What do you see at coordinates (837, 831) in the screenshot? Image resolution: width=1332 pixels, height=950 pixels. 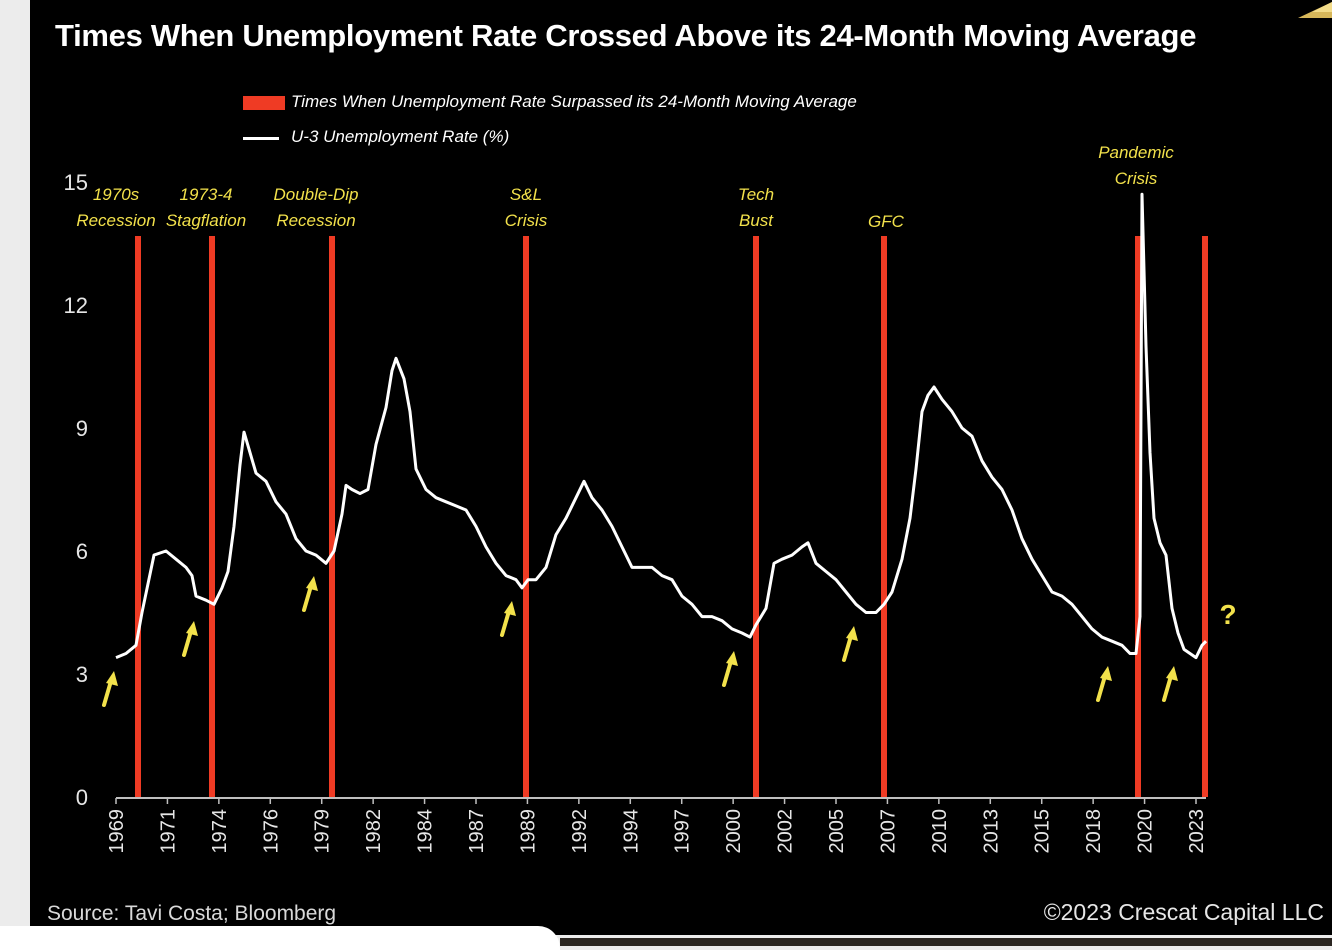 I see `x-tick-label-2005: 2005` at bounding box center [837, 831].